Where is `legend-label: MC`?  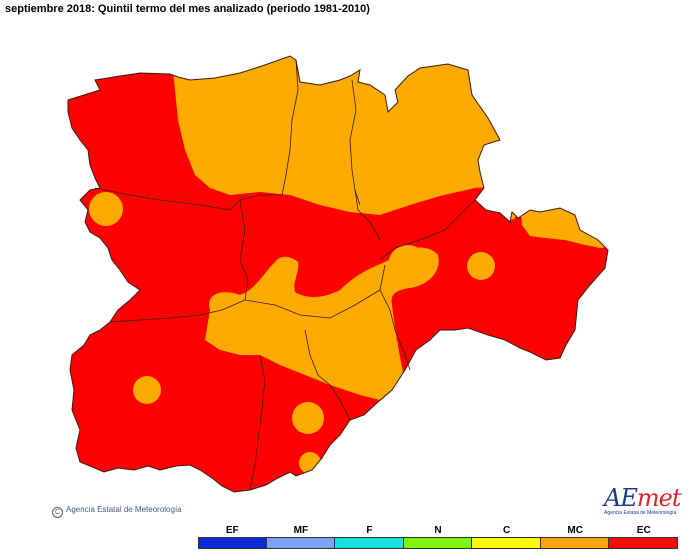
legend-label: MC is located at coordinates (575, 530).